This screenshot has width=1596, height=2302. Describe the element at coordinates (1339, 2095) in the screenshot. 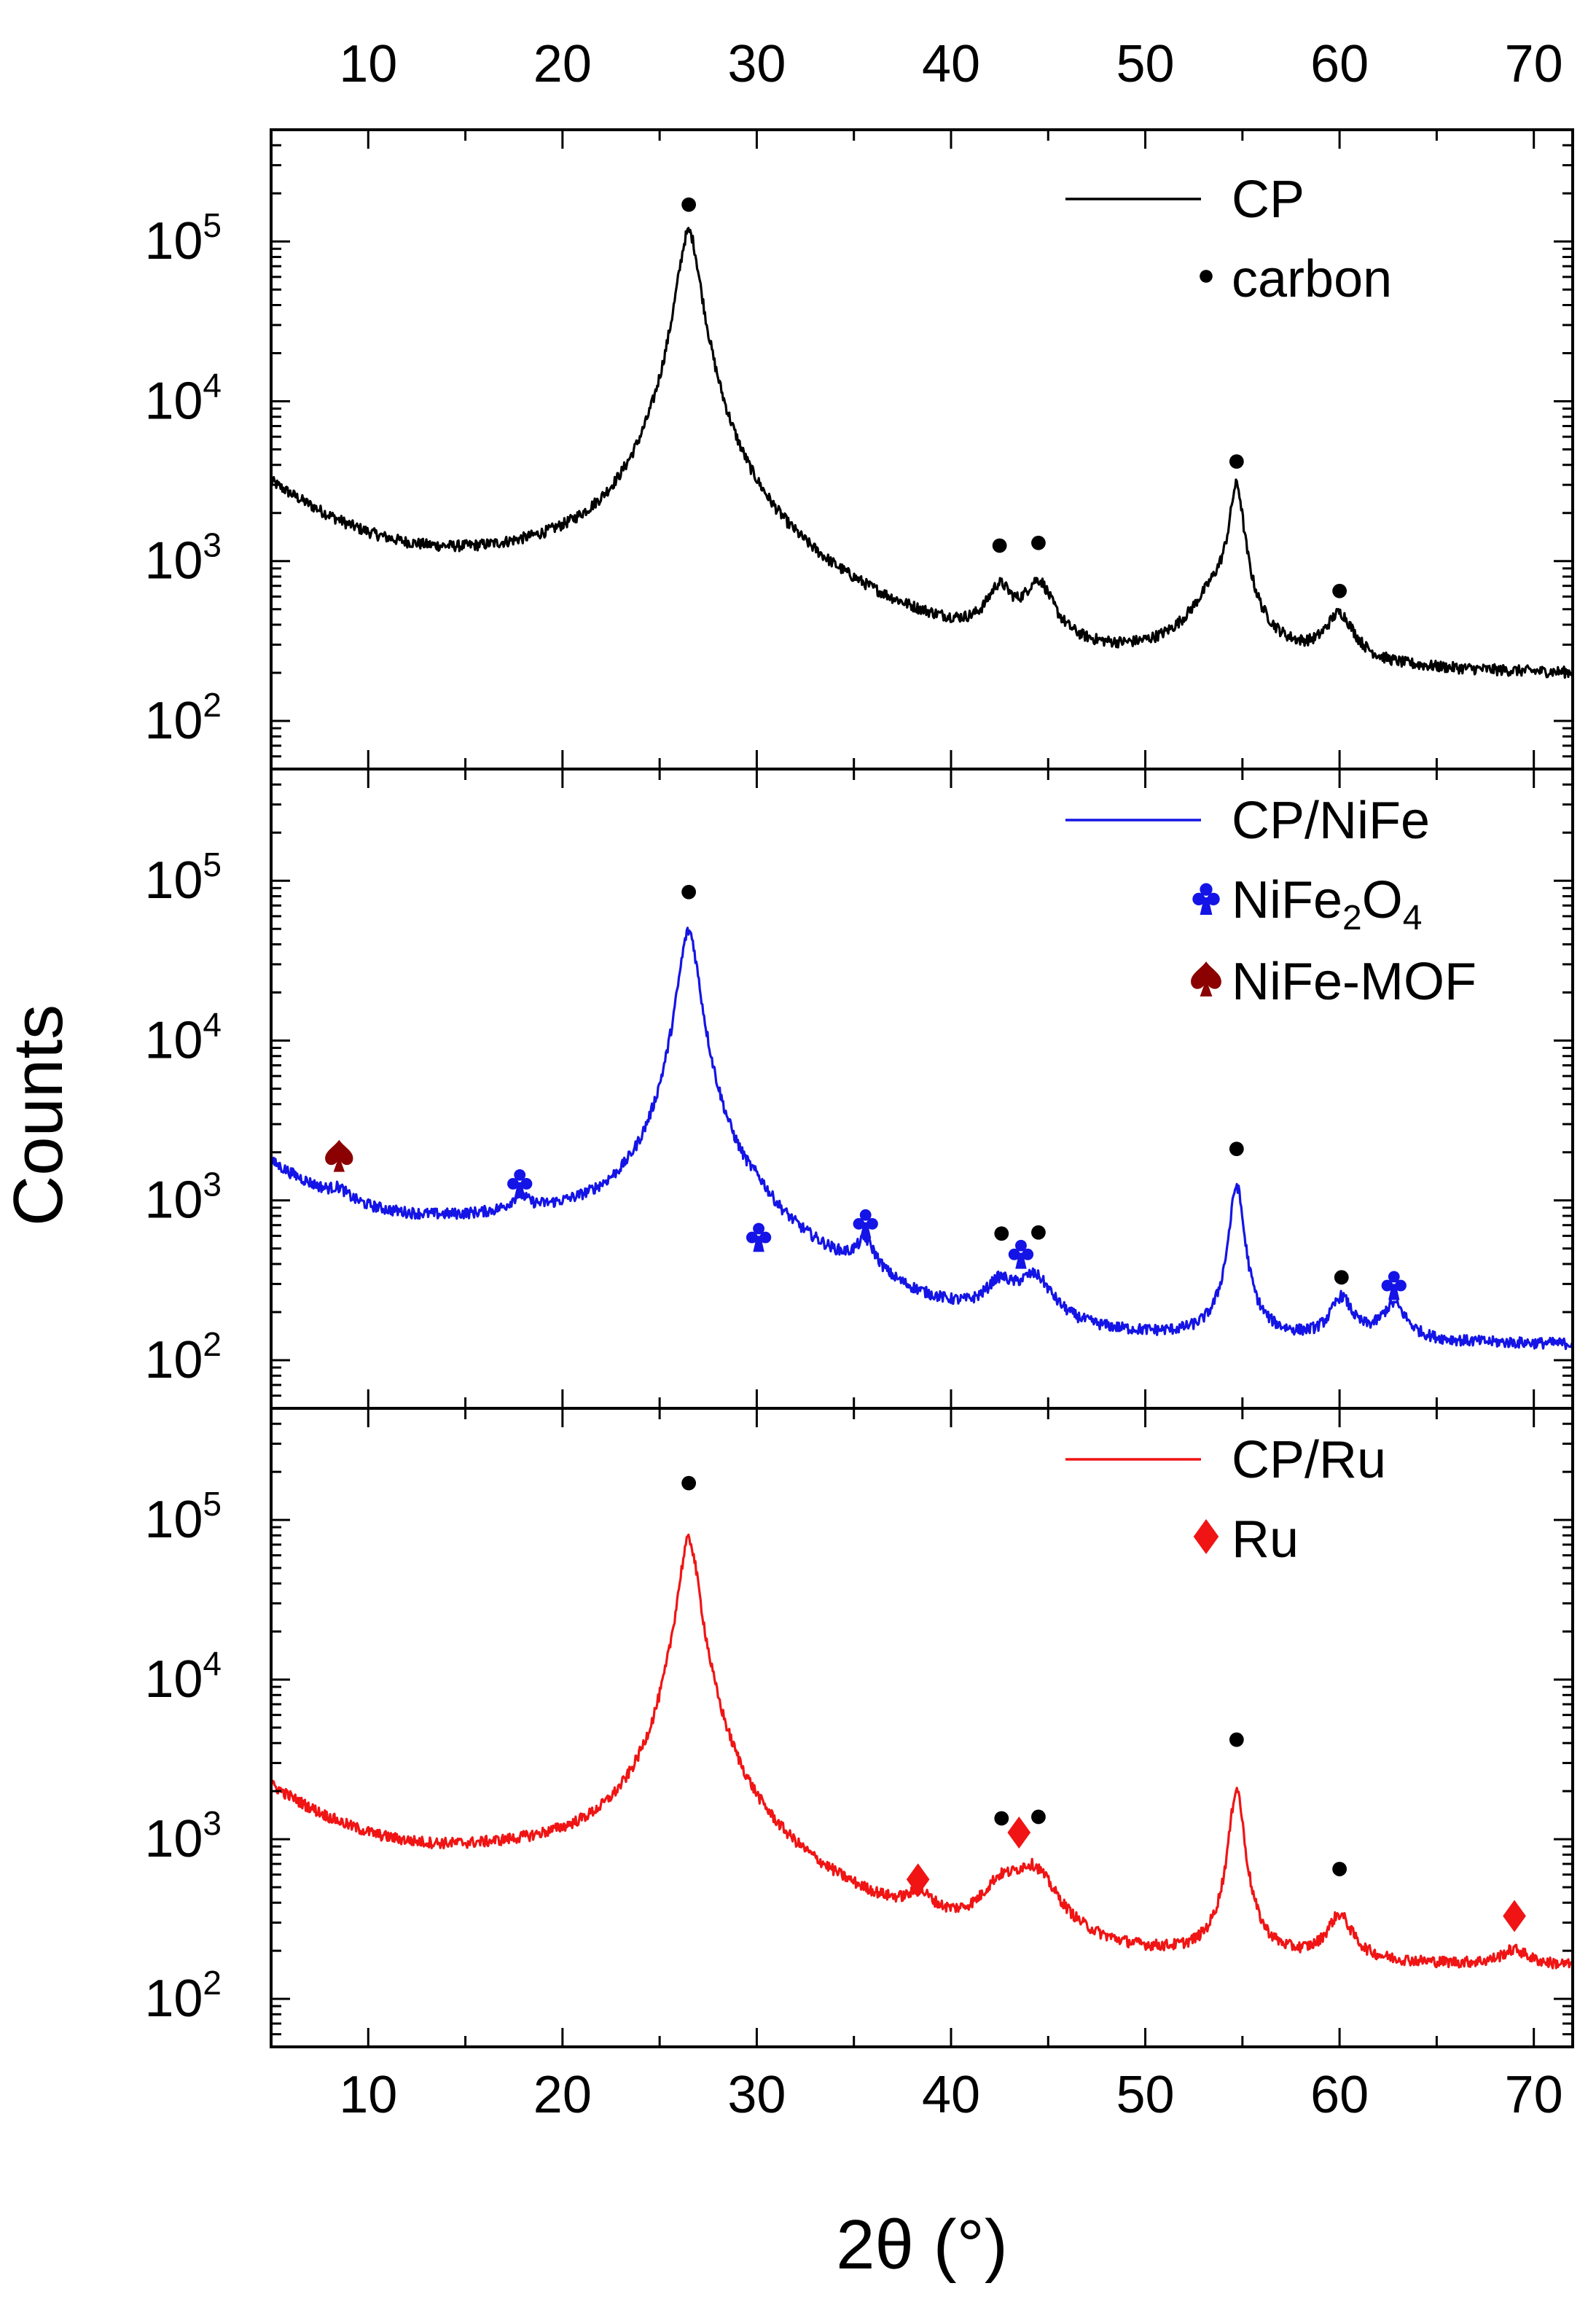

I see `x-tick-label-bottom: 60` at that location.